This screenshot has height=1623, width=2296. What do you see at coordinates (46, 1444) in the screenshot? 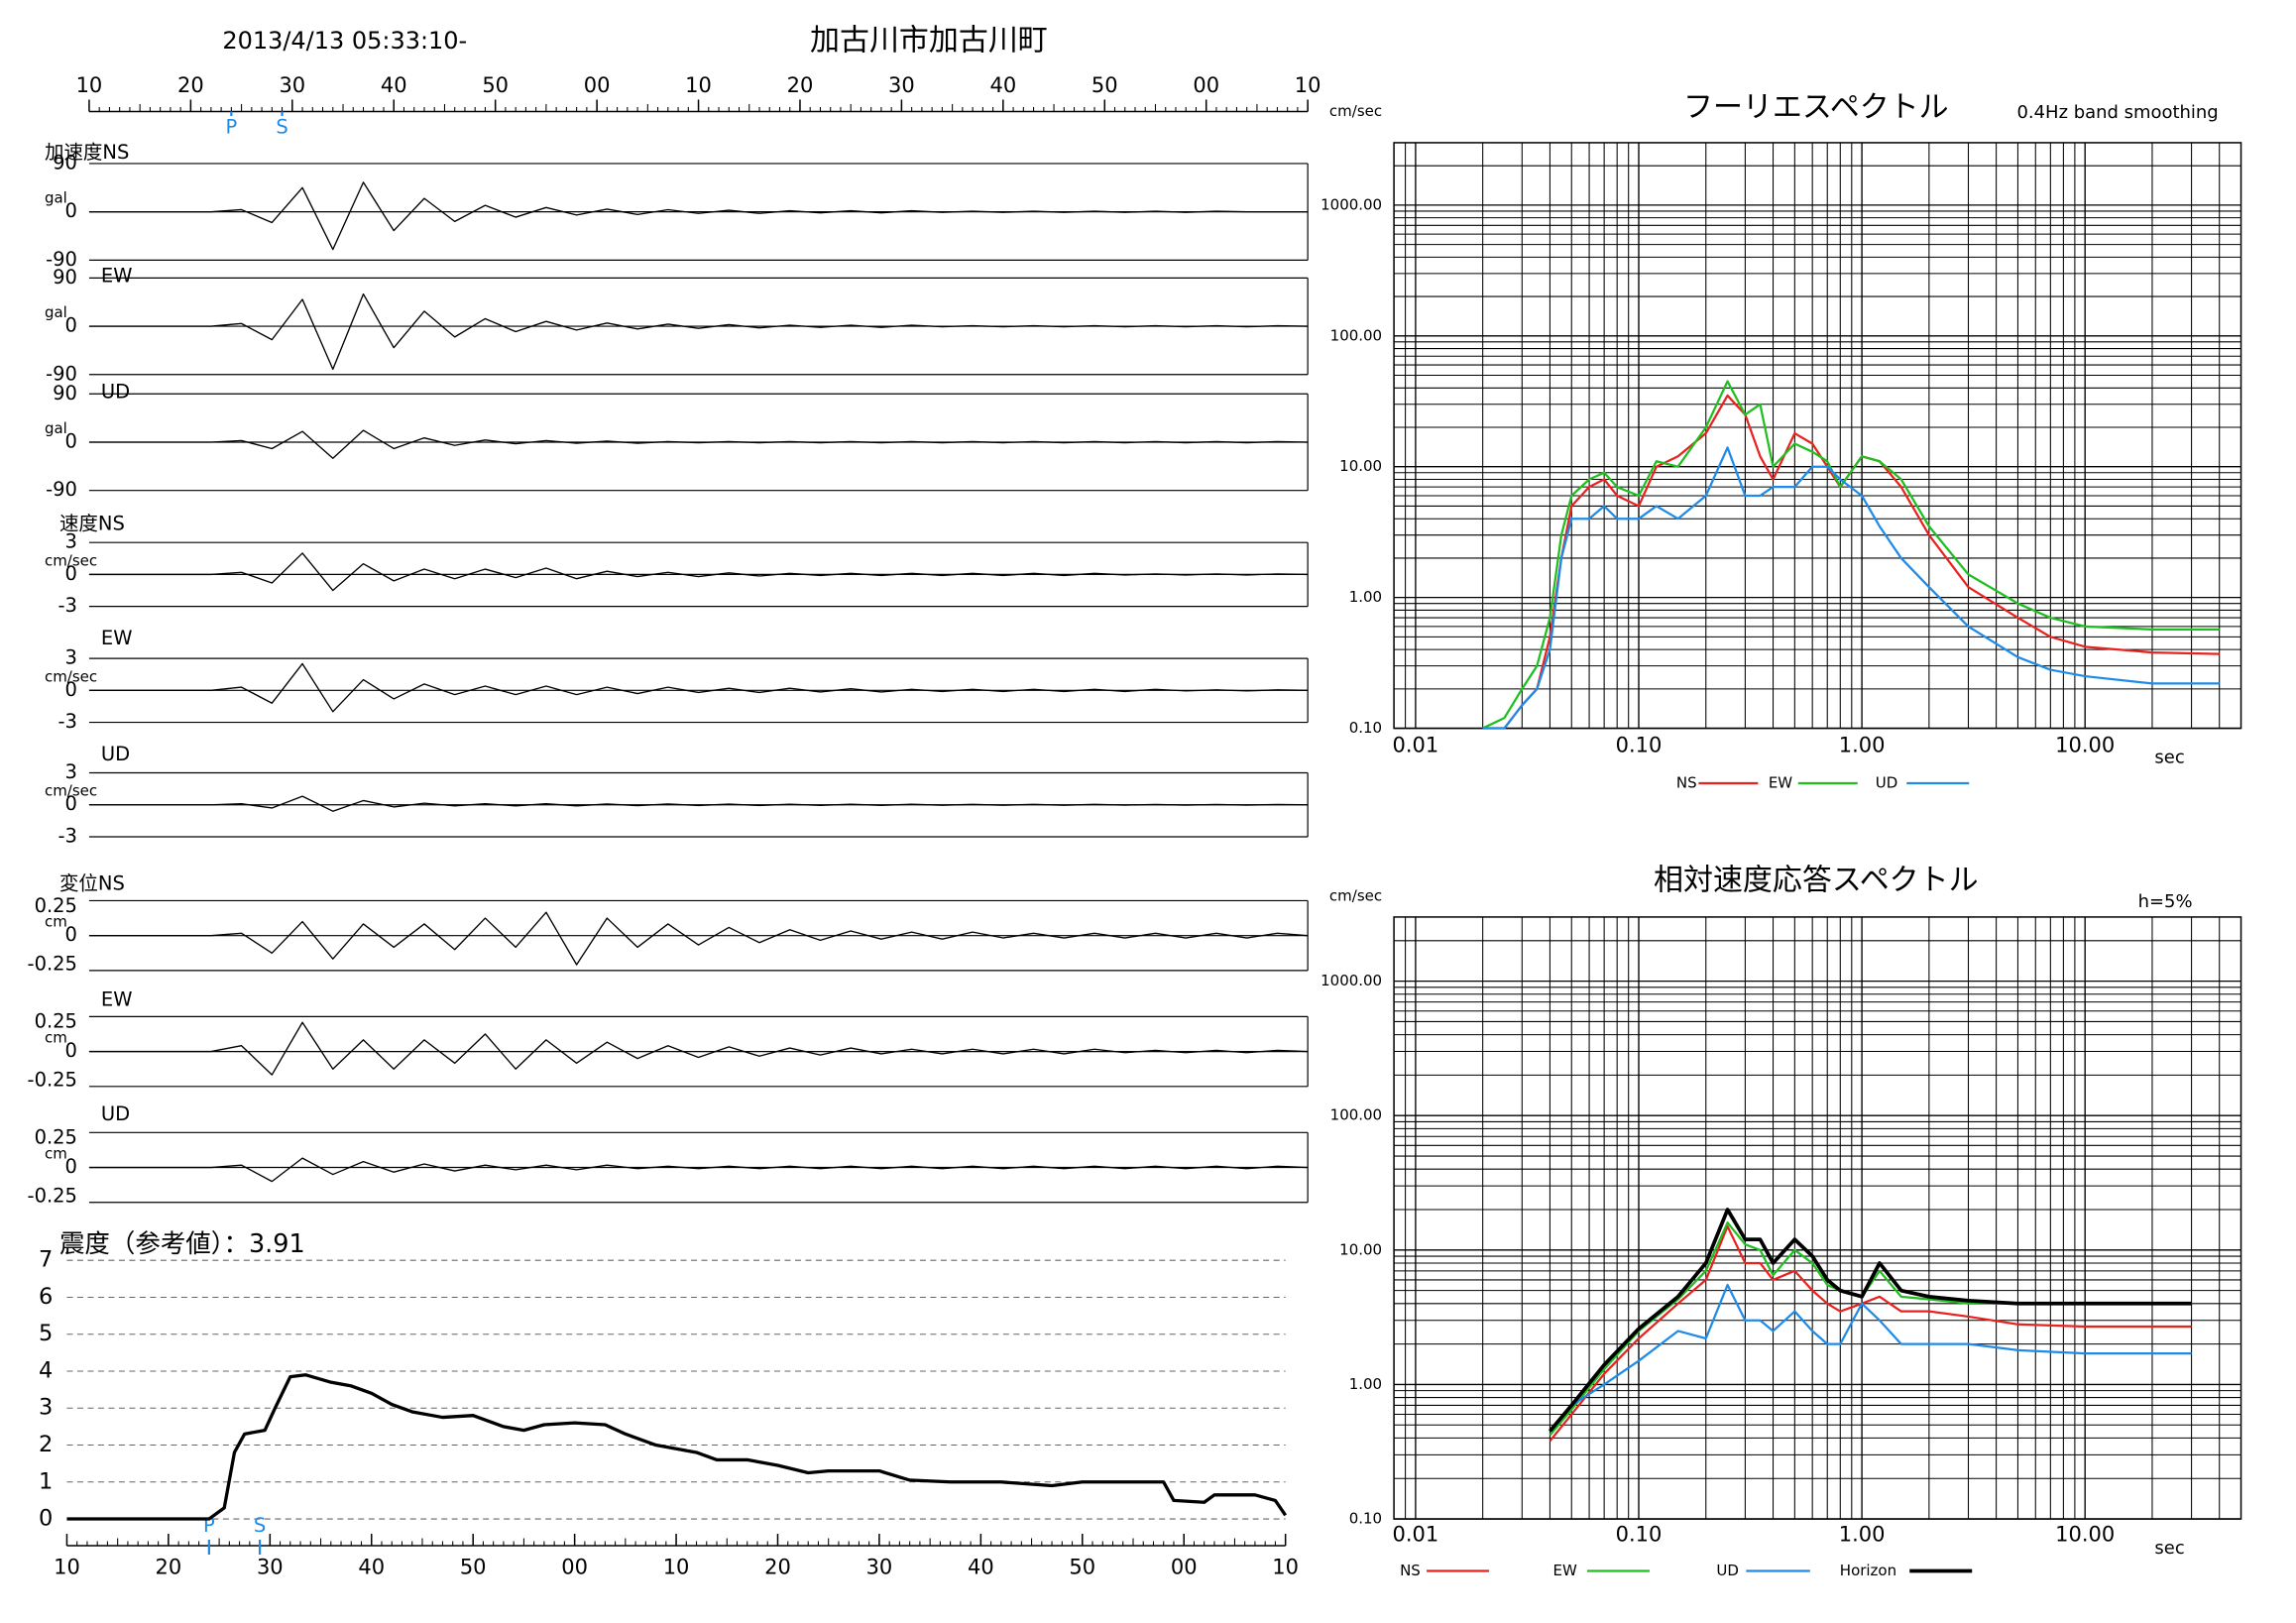
I see `y-tick-label: 2` at bounding box center [46, 1444].